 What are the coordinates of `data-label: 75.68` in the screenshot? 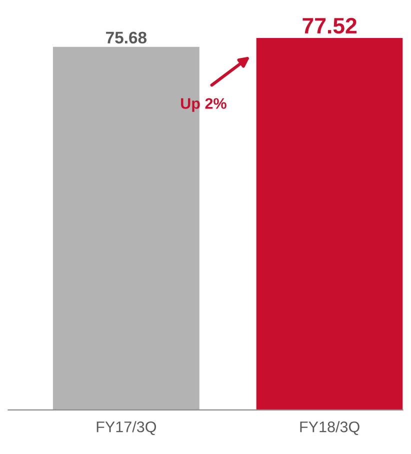 It's located at (126, 38).